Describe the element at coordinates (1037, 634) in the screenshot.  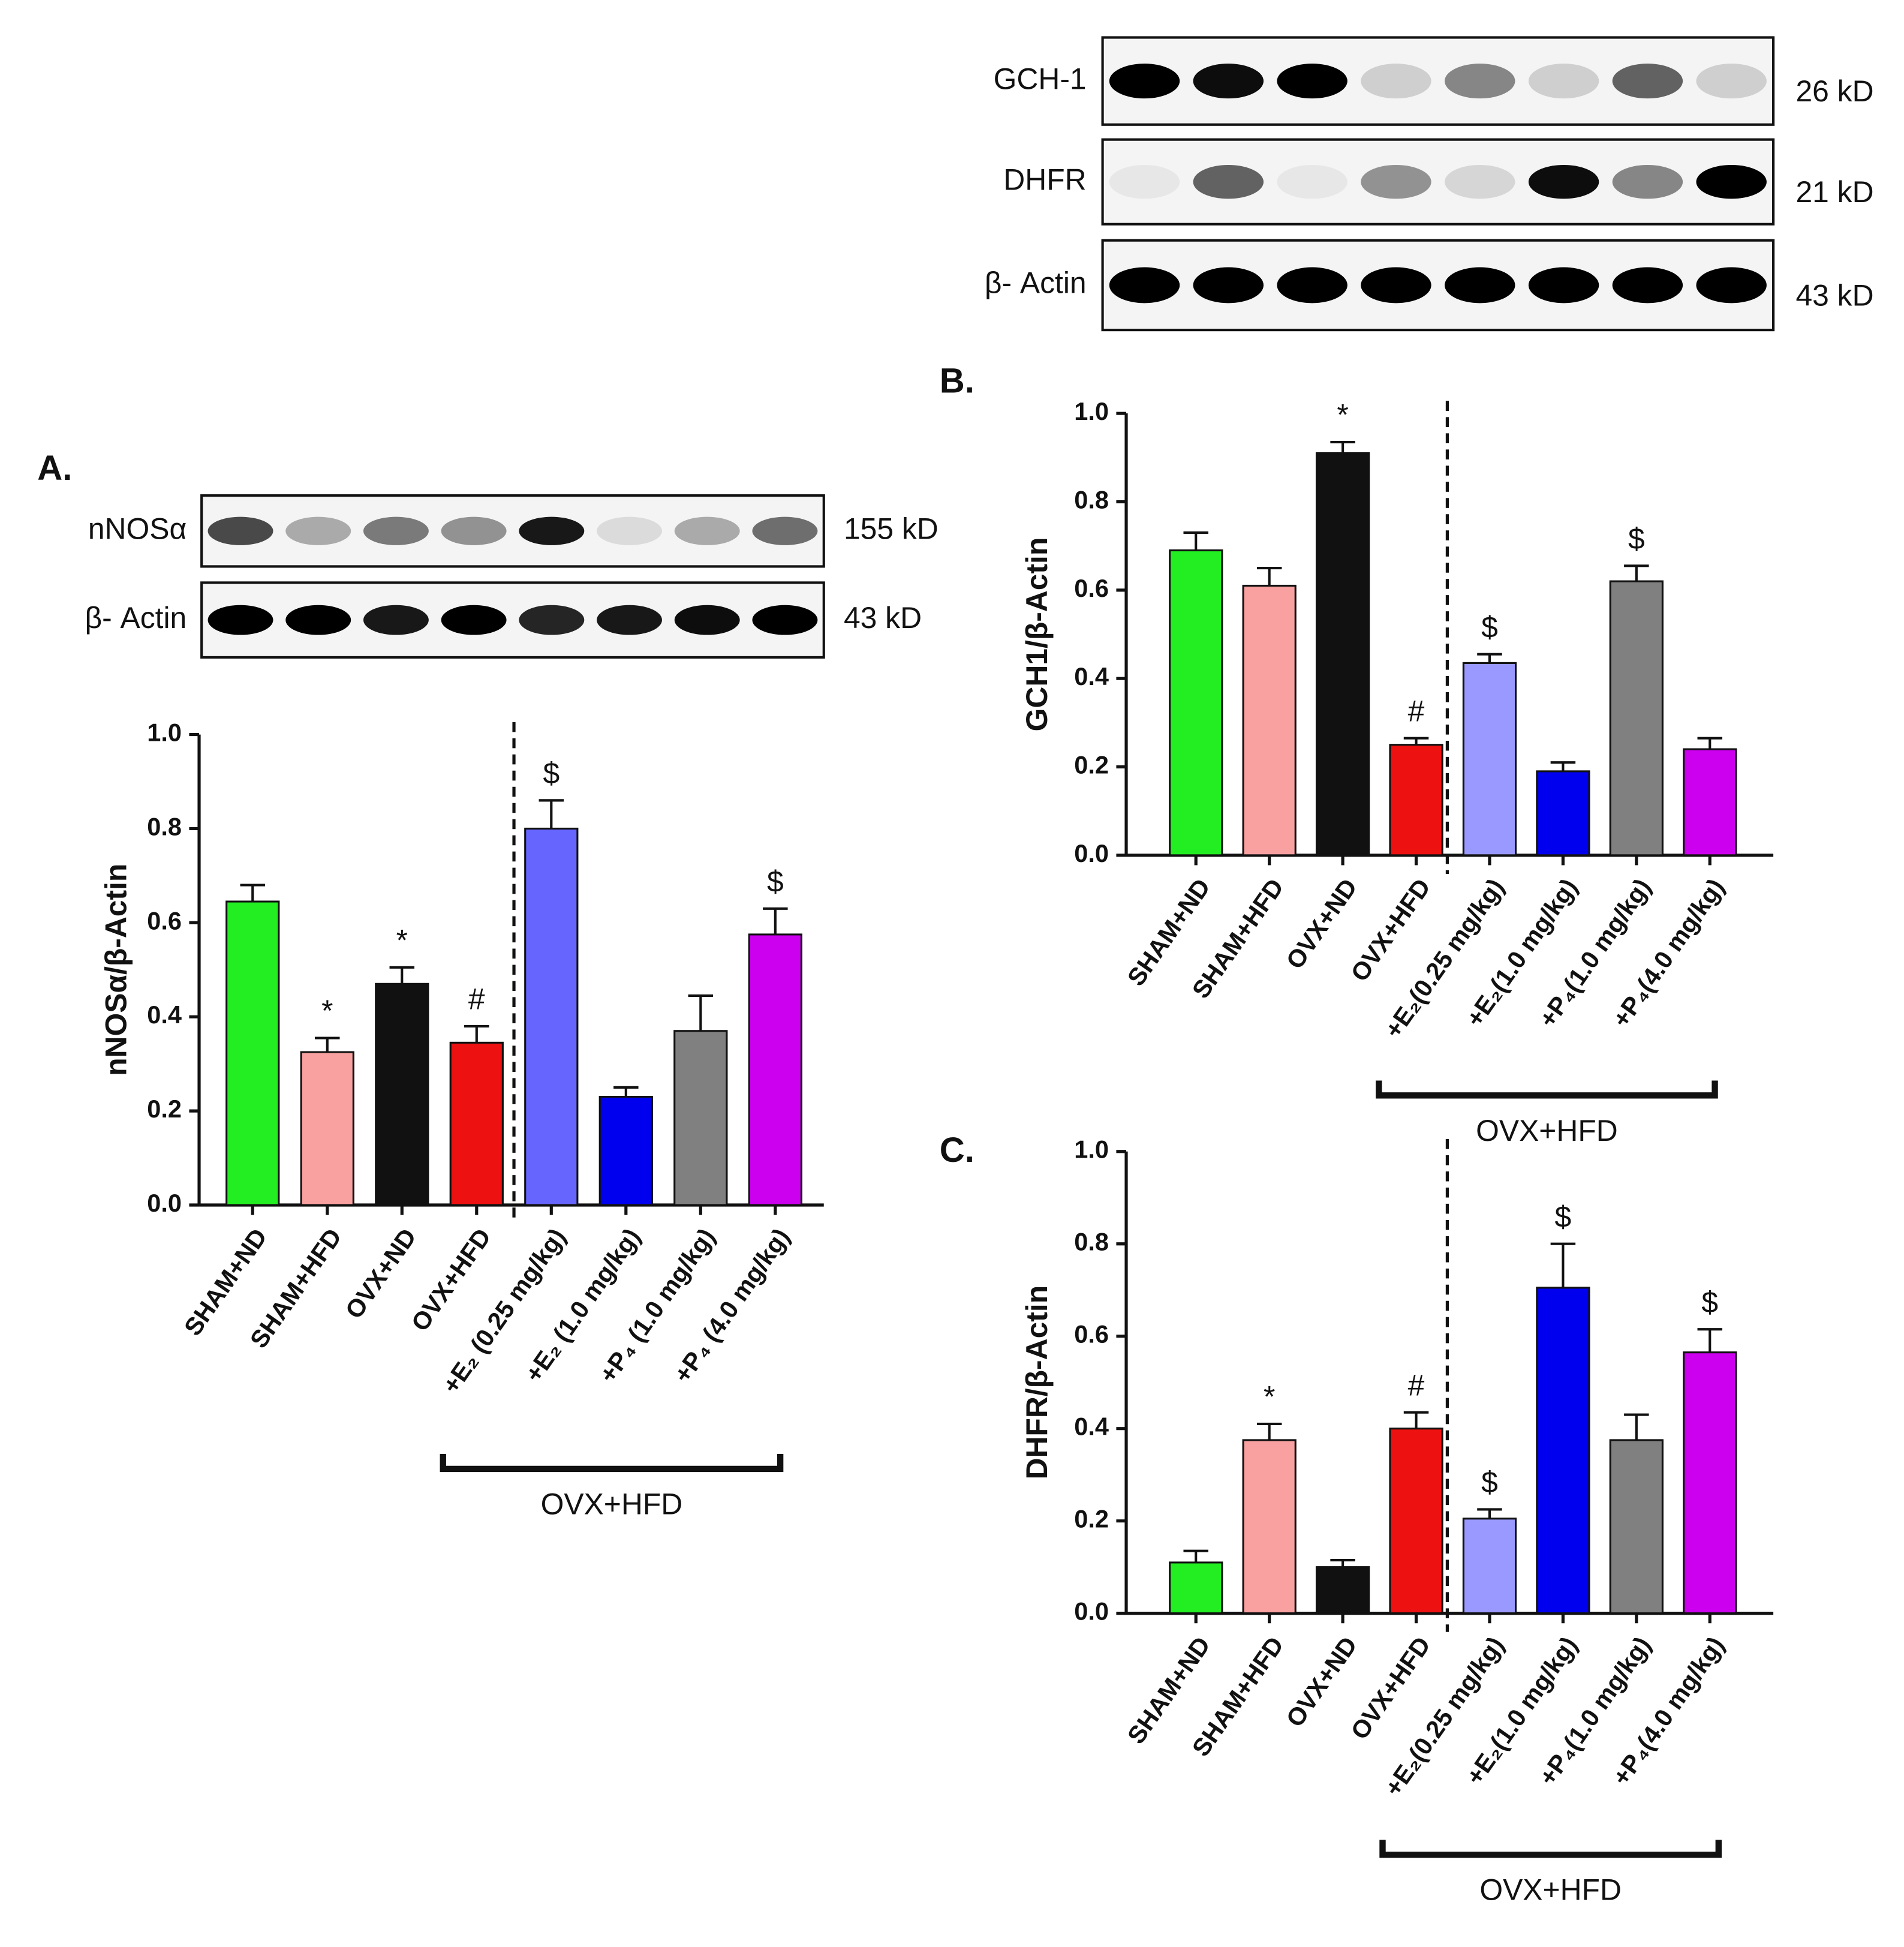
I see `y-axis-label: GCH1/β-Actin` at that location.